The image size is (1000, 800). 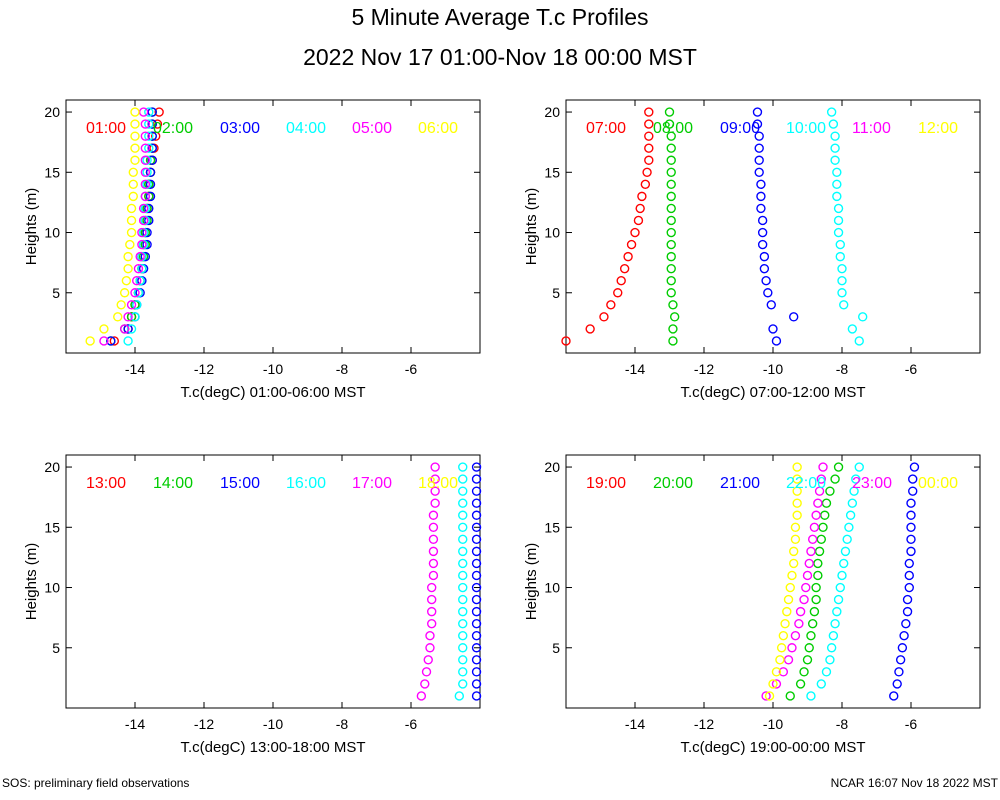 What do you see at coordinates (438, 483) in the screenshot?
I see `legend-label: 18:00` at bounding box center [438, 483].